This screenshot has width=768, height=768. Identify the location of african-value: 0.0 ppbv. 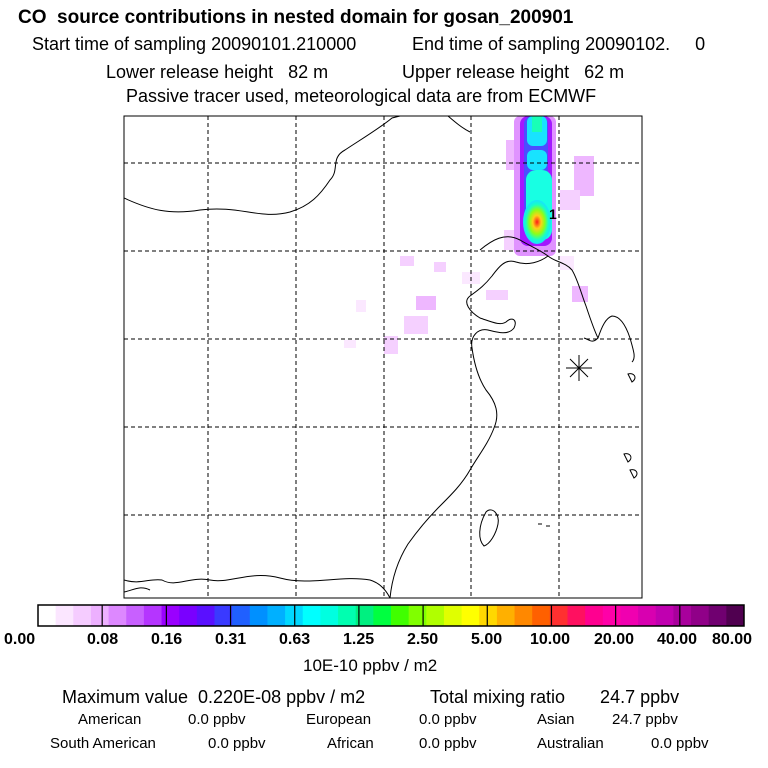
(448, 743).